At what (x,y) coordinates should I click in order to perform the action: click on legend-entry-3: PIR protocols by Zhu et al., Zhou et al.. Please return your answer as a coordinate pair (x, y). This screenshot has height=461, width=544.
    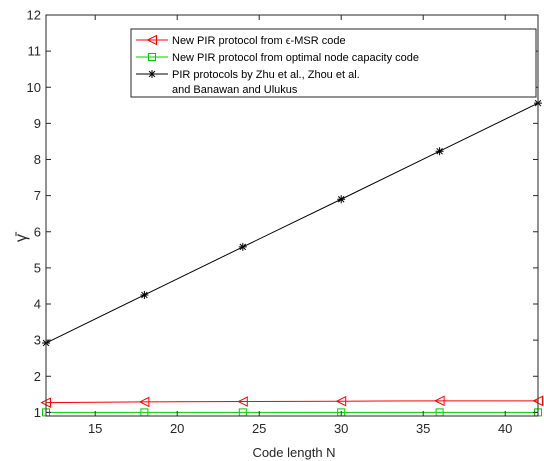
    Looking at the image, I should click on (266, 75).